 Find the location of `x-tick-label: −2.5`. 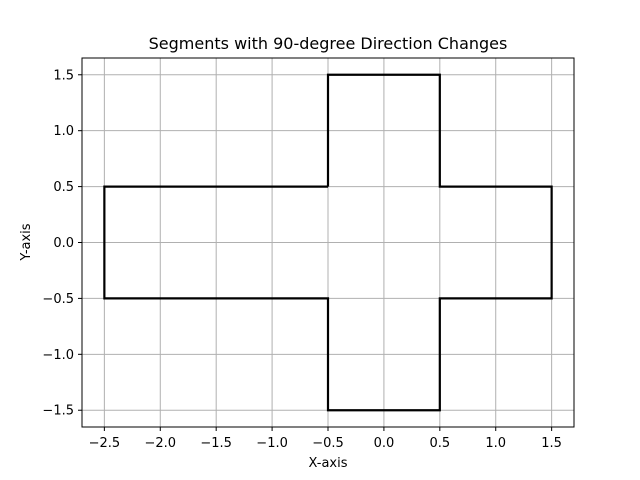

x-tick-label: −2.5 is located at coordinates (105, 443).